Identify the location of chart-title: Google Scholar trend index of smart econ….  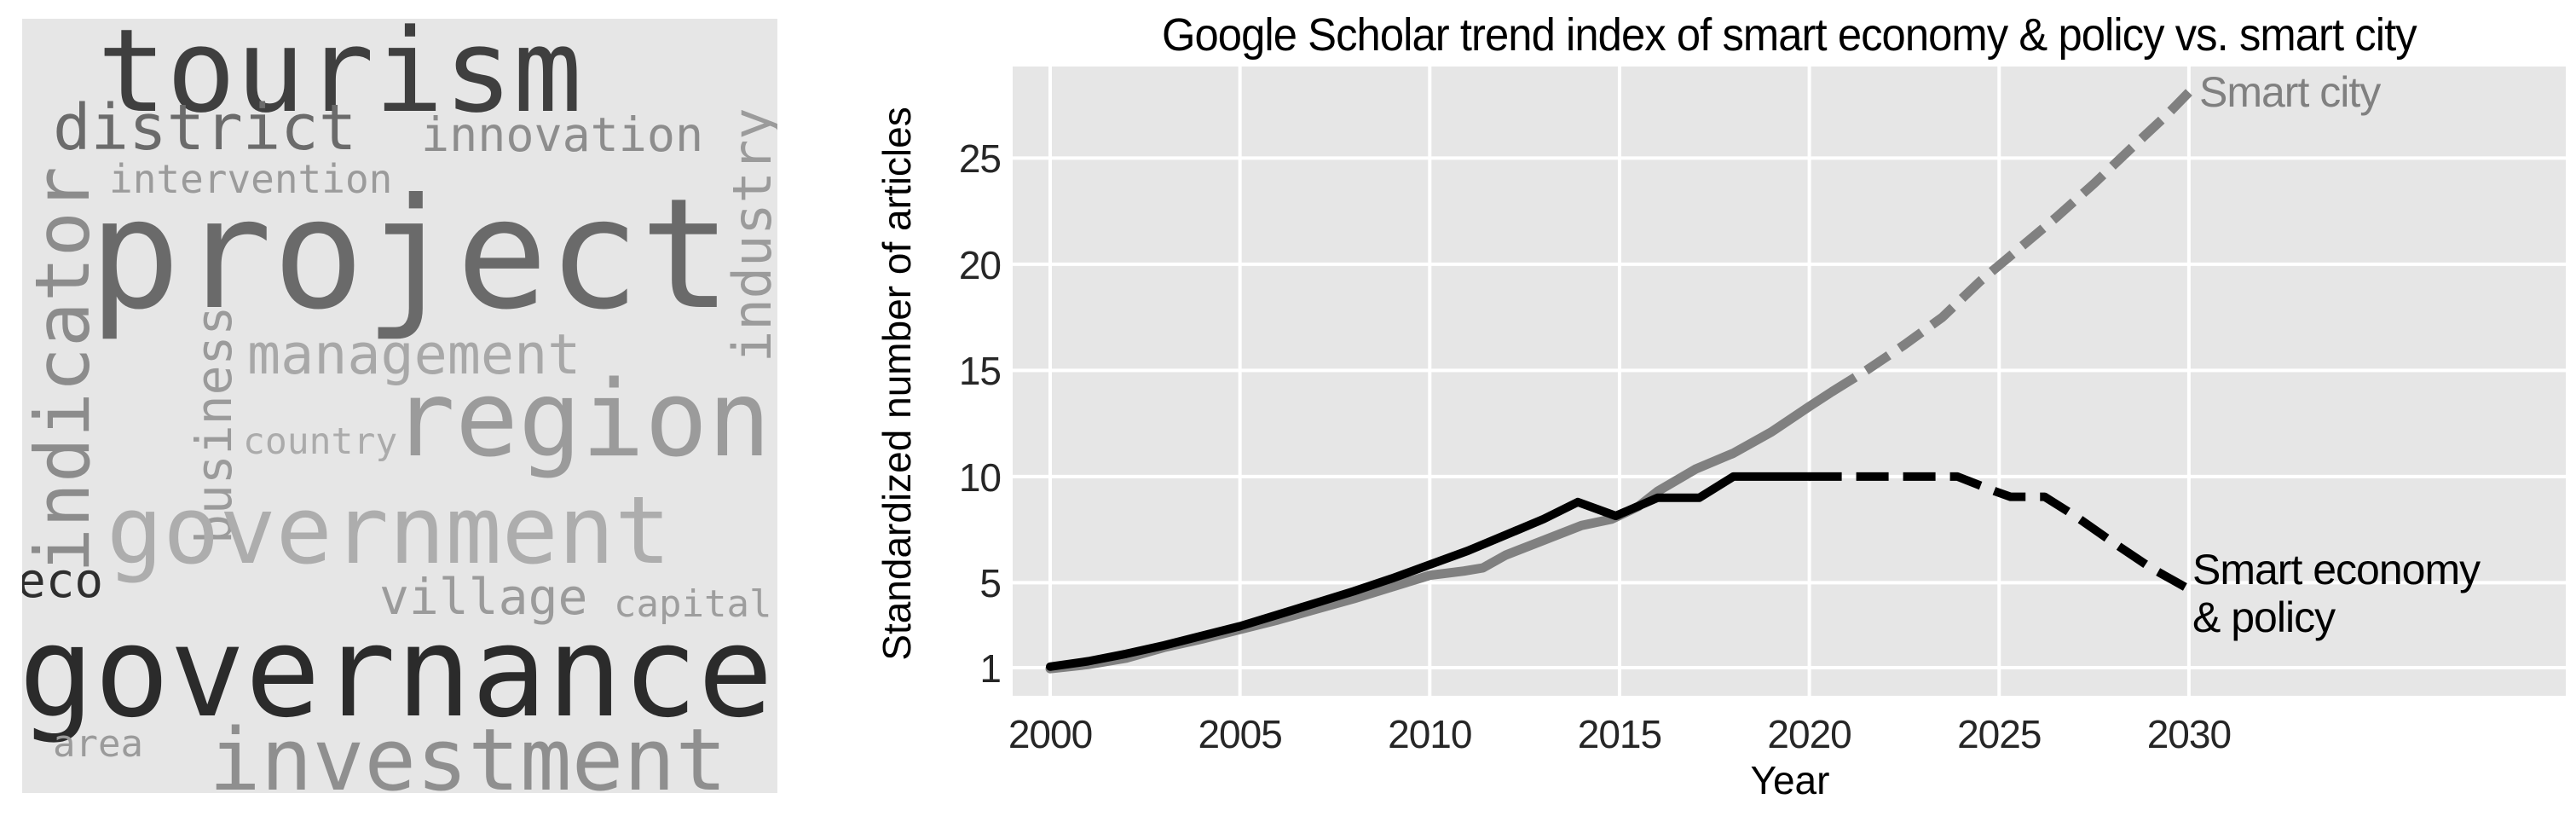
(1789, 35).